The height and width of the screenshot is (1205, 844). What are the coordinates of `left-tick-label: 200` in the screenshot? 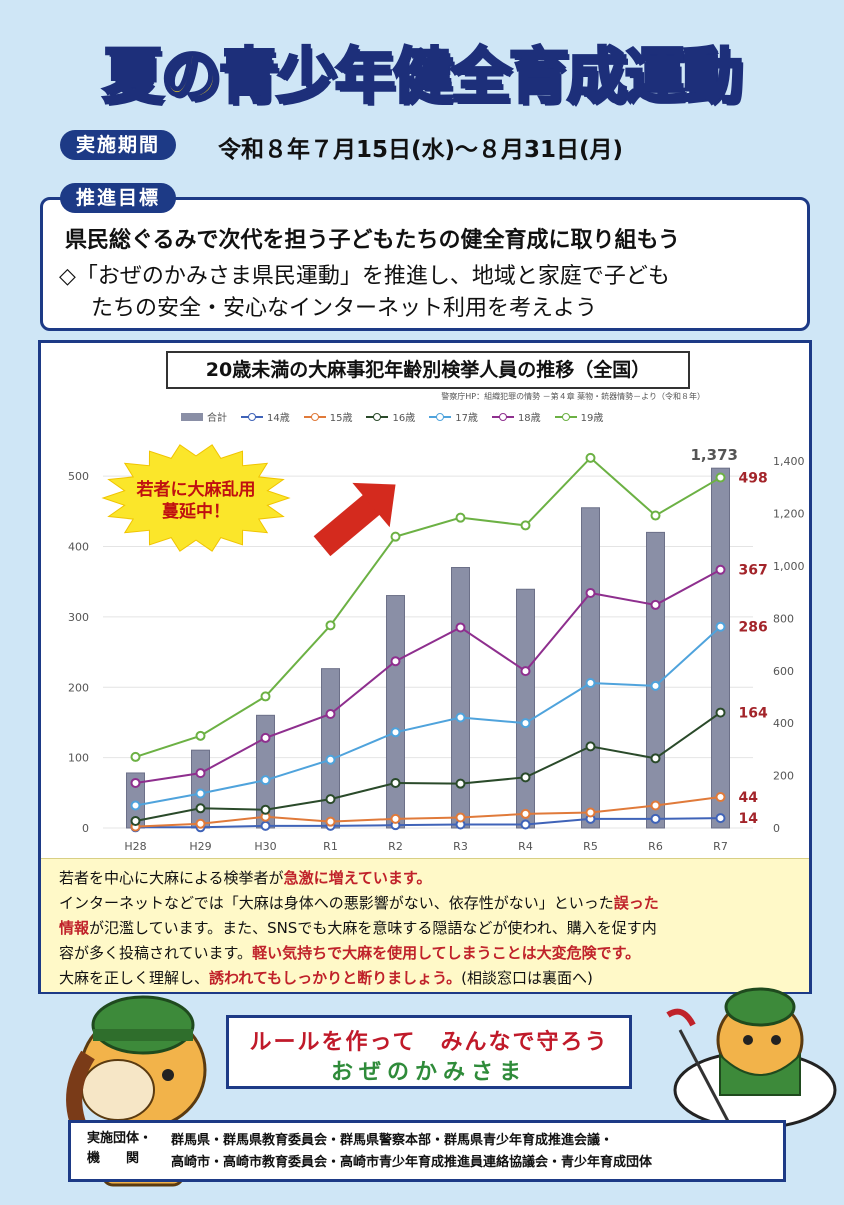 It's located at (78, 687).